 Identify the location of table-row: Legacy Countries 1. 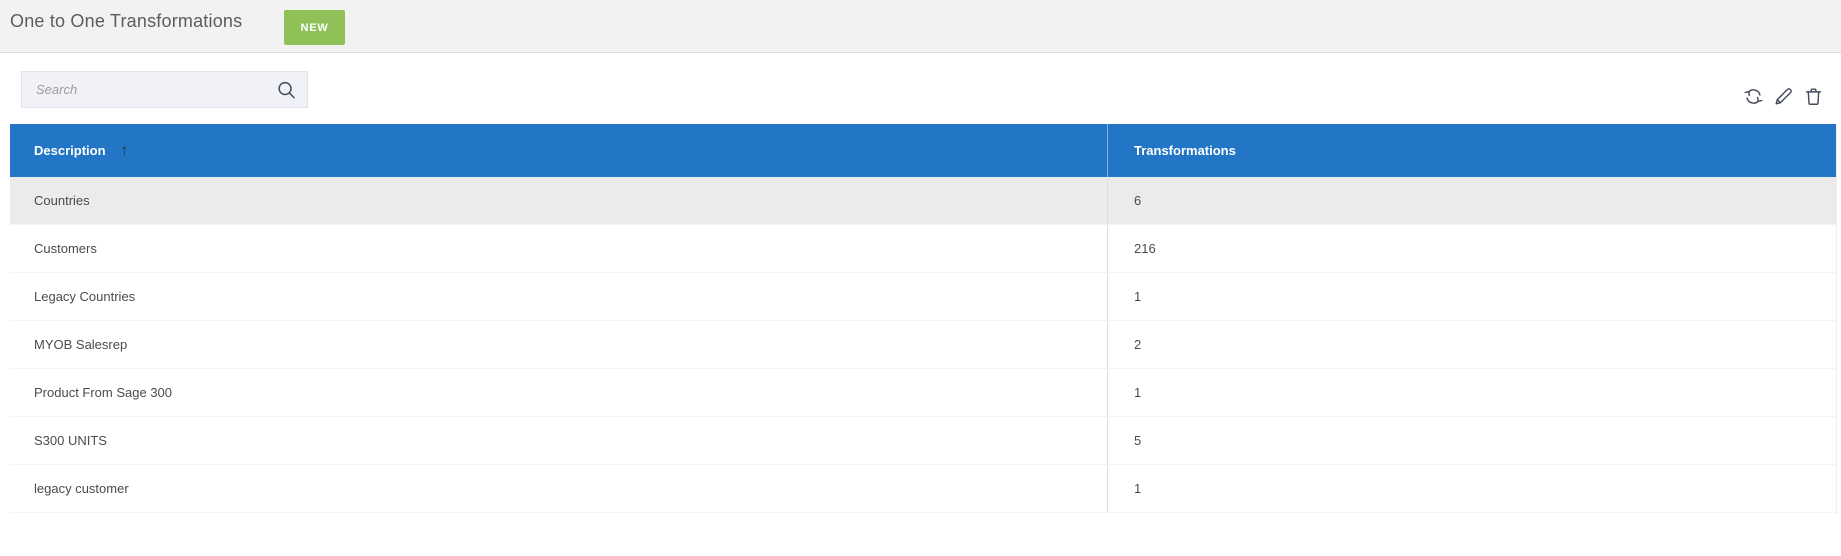
(923, 297).